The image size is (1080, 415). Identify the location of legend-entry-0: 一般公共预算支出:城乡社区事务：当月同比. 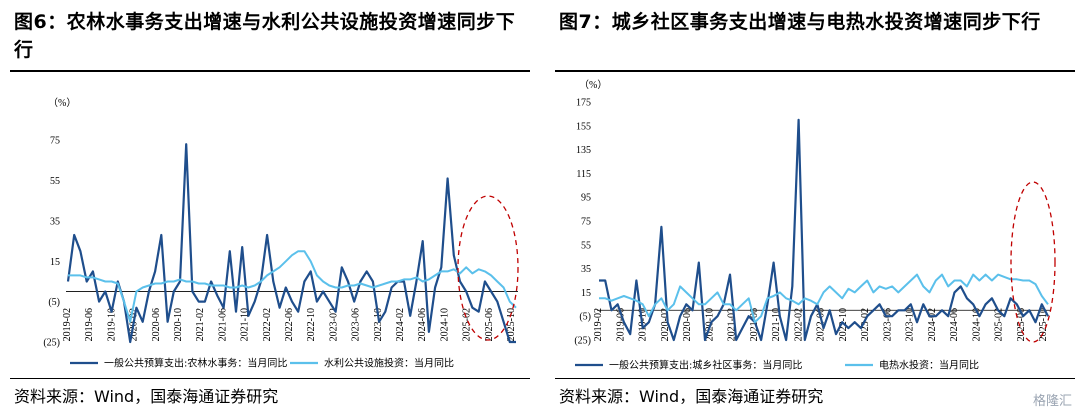
(705, 365).